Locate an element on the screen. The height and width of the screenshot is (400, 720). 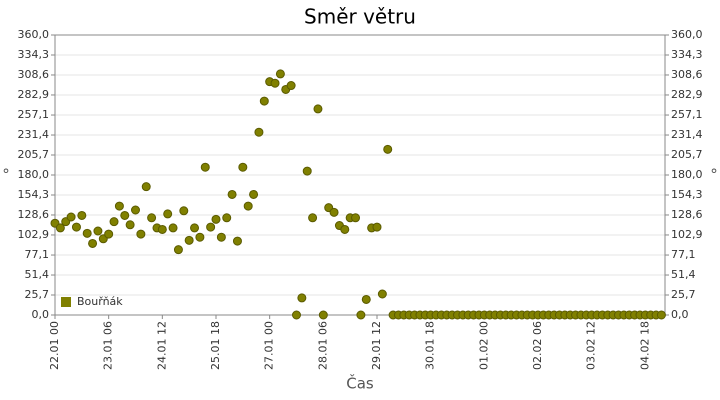
x-tick-label: 28.01 06 is located at coordinates (322, 345).